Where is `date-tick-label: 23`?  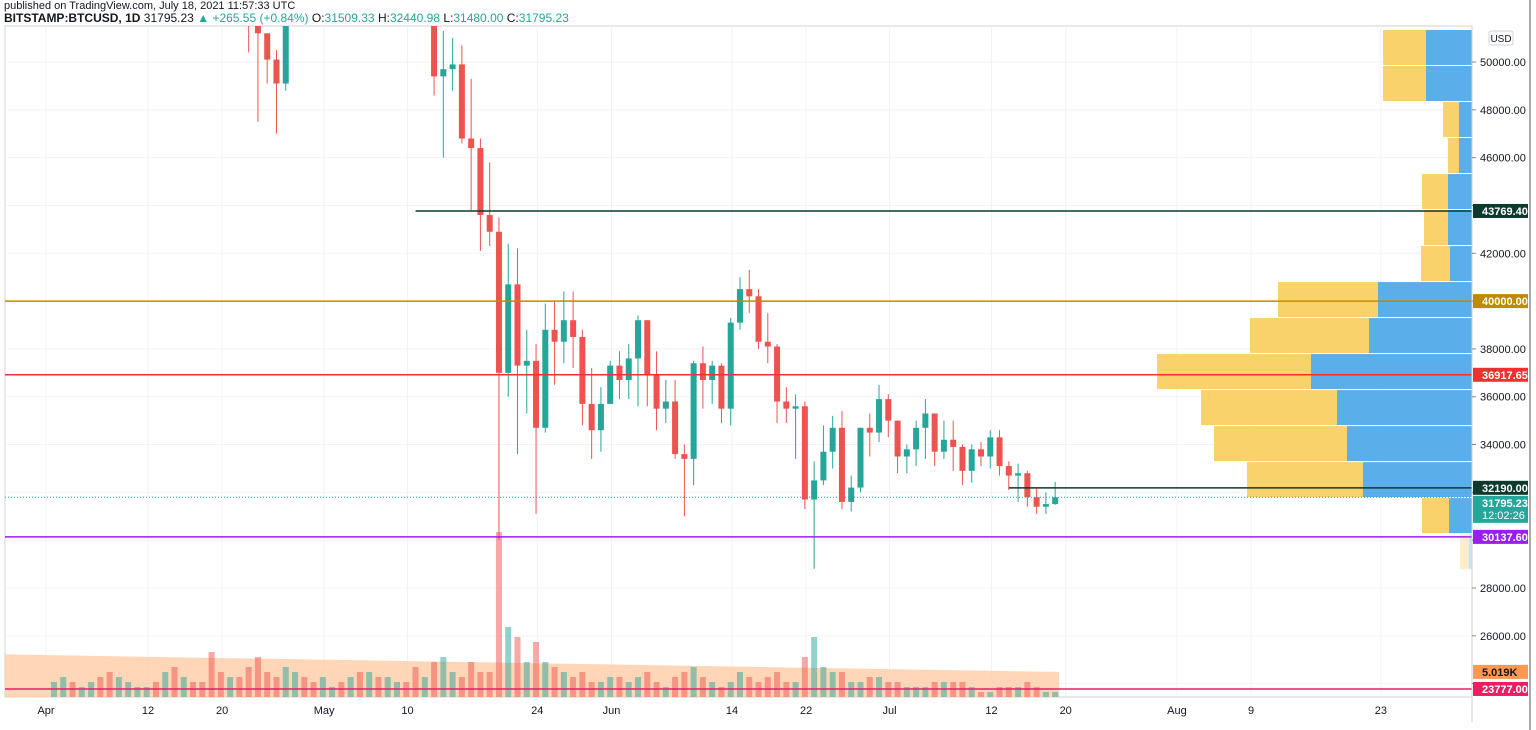
date-tick-label: 23 is located at coordinates (1381, 711).